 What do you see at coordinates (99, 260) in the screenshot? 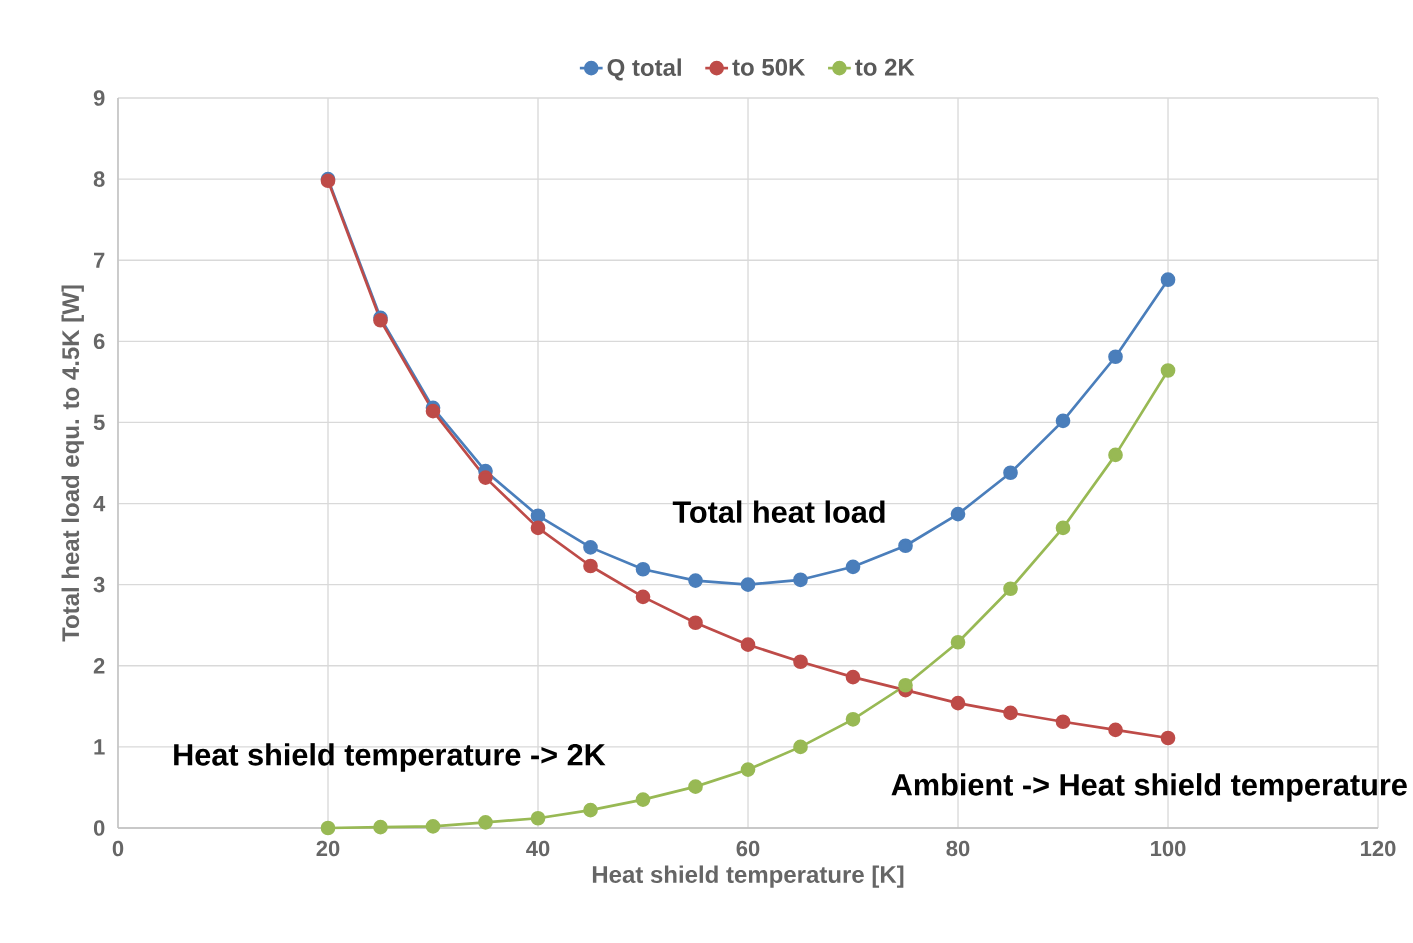
I see `y-tick-label: 7` at bounding box center [99, 260].